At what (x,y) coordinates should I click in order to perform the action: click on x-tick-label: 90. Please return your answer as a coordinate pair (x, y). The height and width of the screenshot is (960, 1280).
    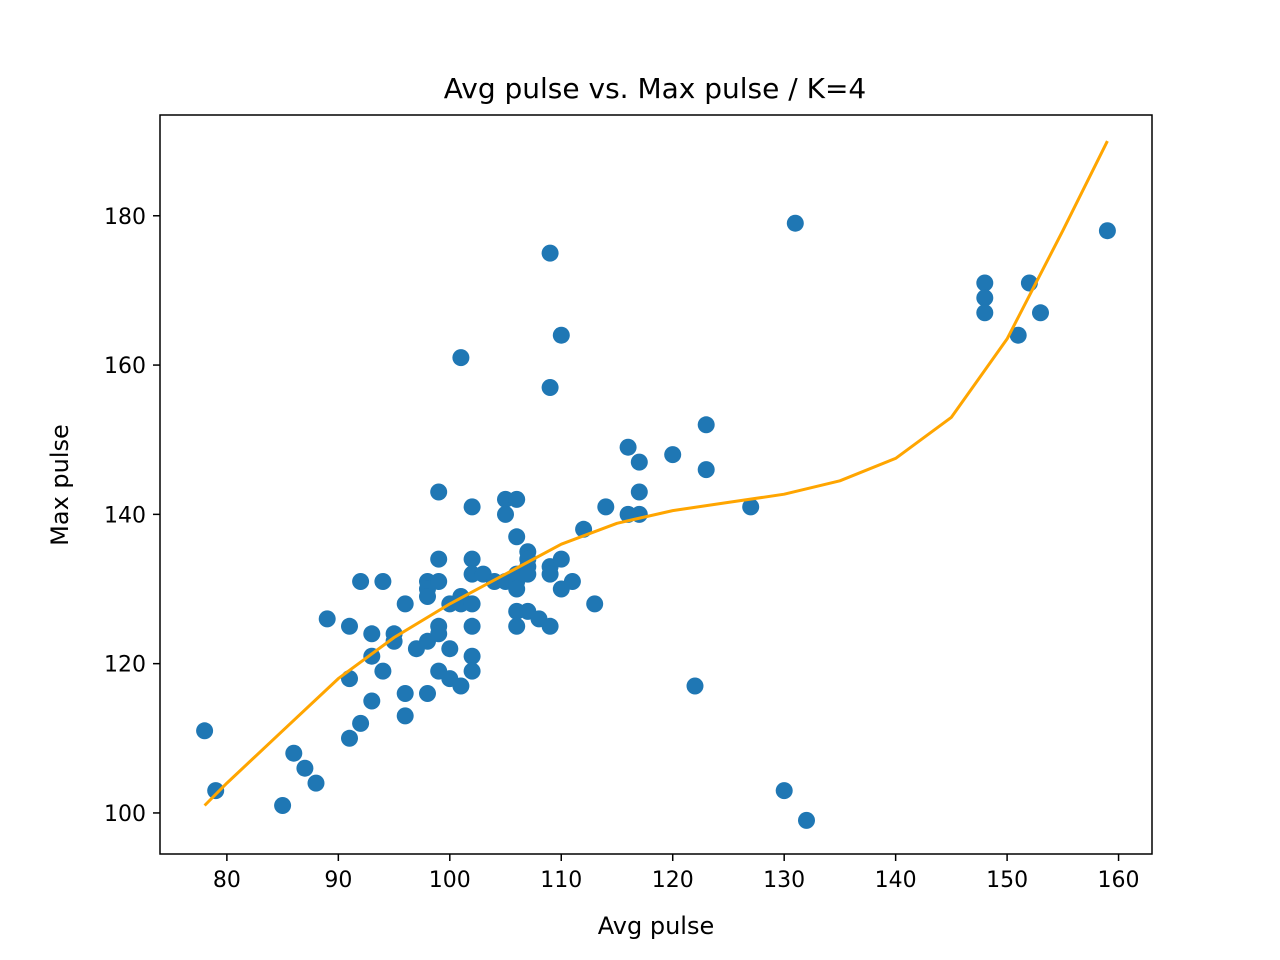
    Looking at the image, I should click on (338, 880).